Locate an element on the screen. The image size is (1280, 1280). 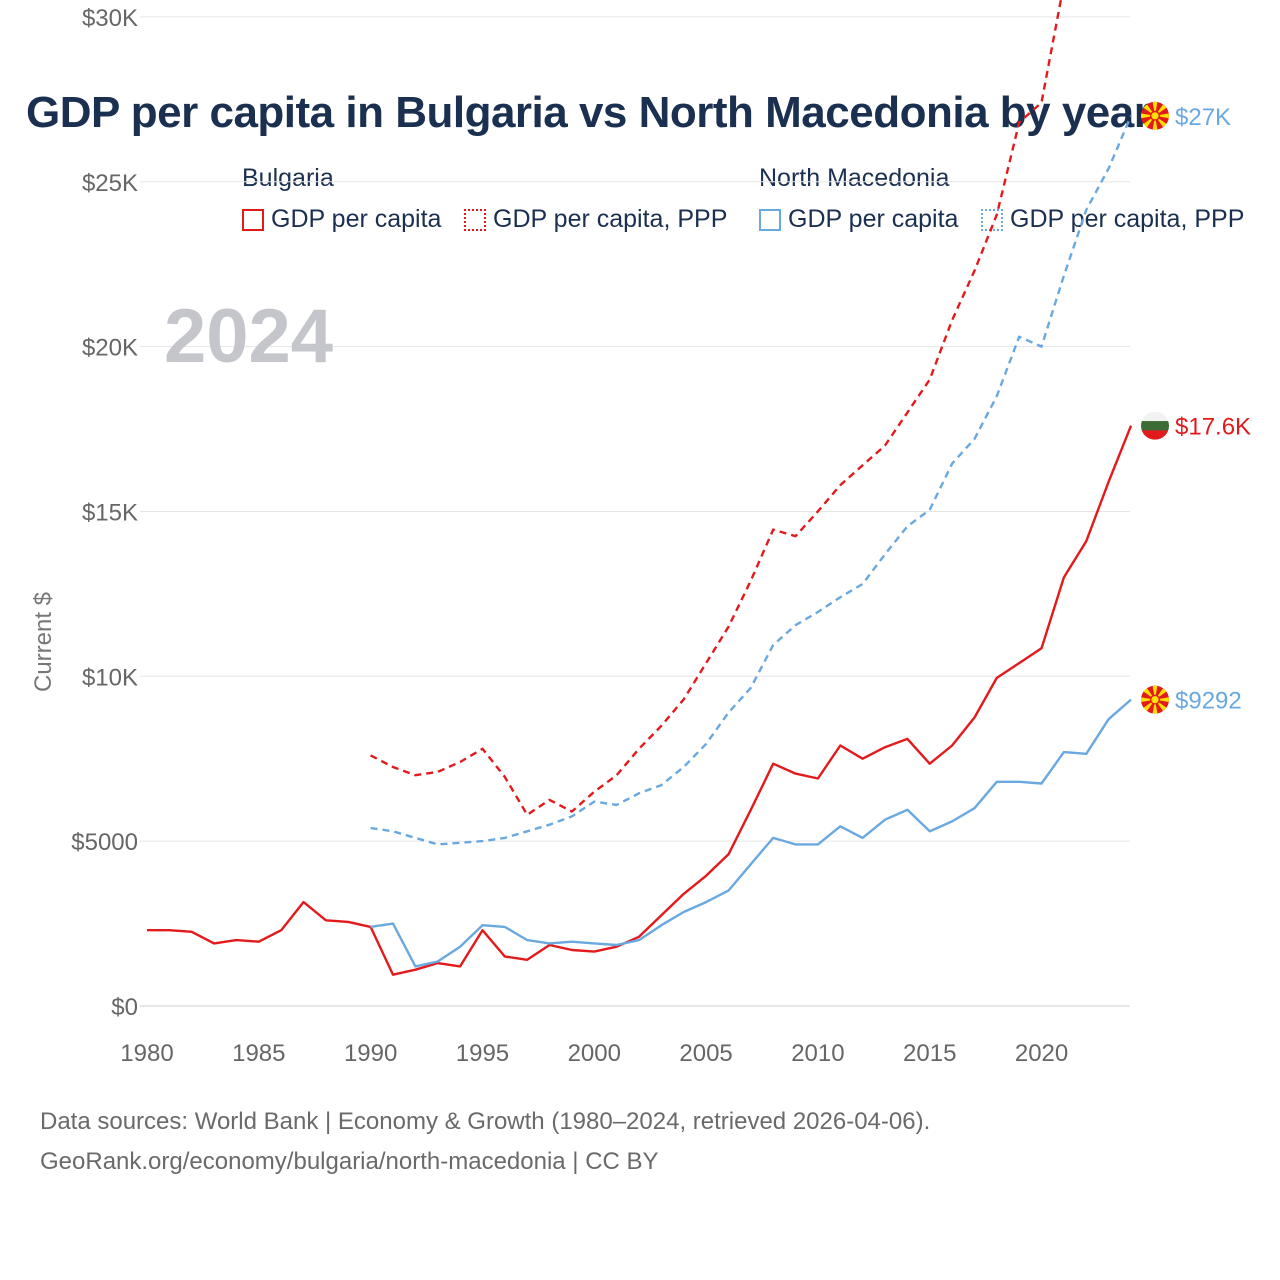
x-tick-label: 1990 is located at coordinates (370, 1053).